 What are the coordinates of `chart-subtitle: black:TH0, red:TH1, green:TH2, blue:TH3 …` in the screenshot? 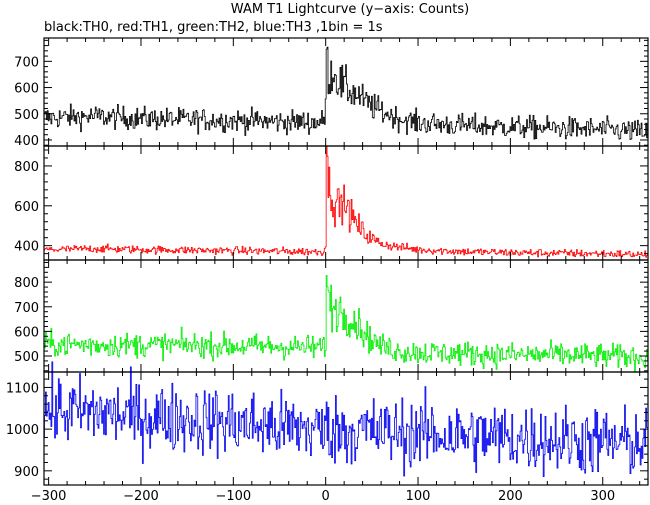 It's located at (213, 27).